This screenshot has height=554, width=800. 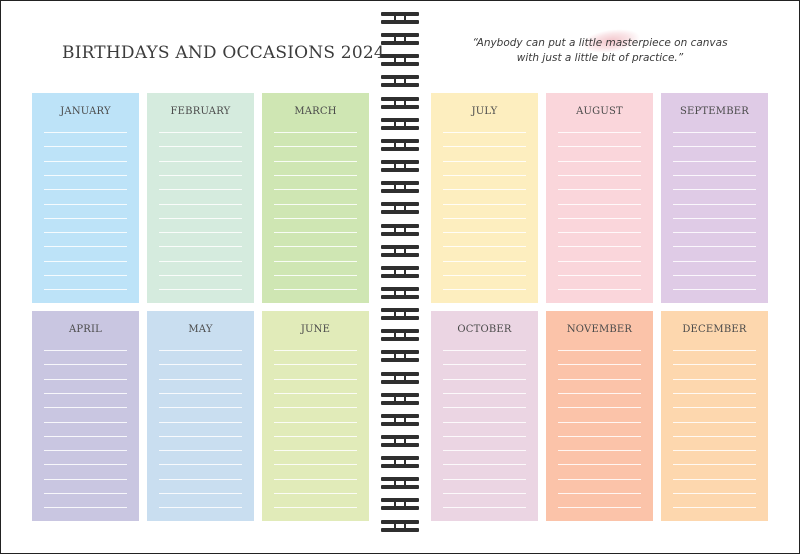 What do you see at coordinates (714, 416) in the screenshot?
I see `month-card-december: DECEMBER` at bounding box center [714, 416].